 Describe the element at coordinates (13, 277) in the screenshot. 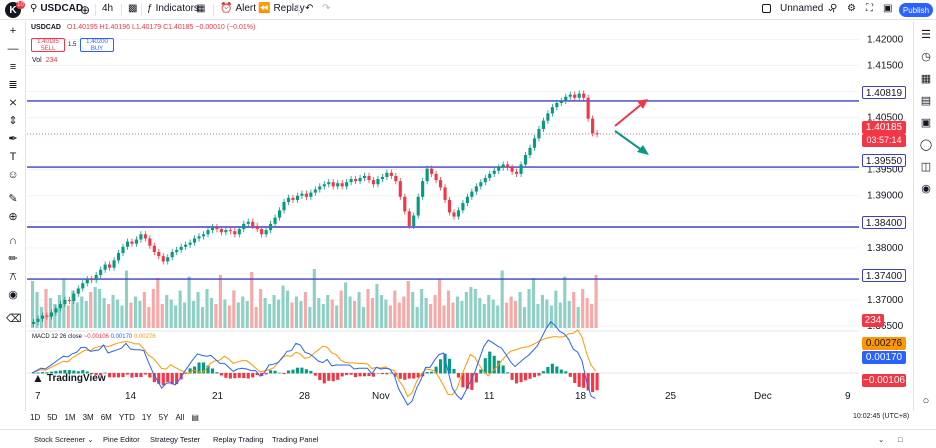

I see `lock-icon: ⚻` at that location.